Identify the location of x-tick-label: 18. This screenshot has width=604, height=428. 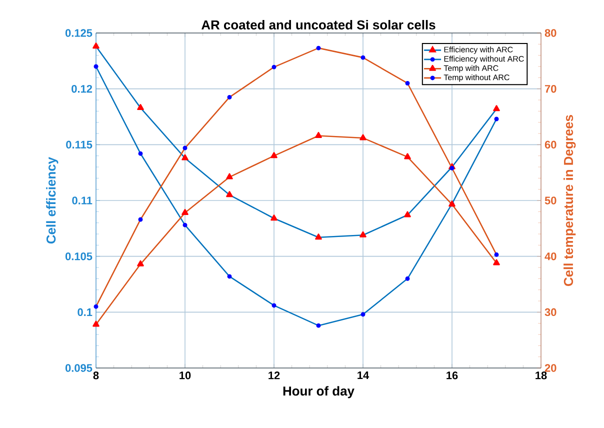
(541, 376).